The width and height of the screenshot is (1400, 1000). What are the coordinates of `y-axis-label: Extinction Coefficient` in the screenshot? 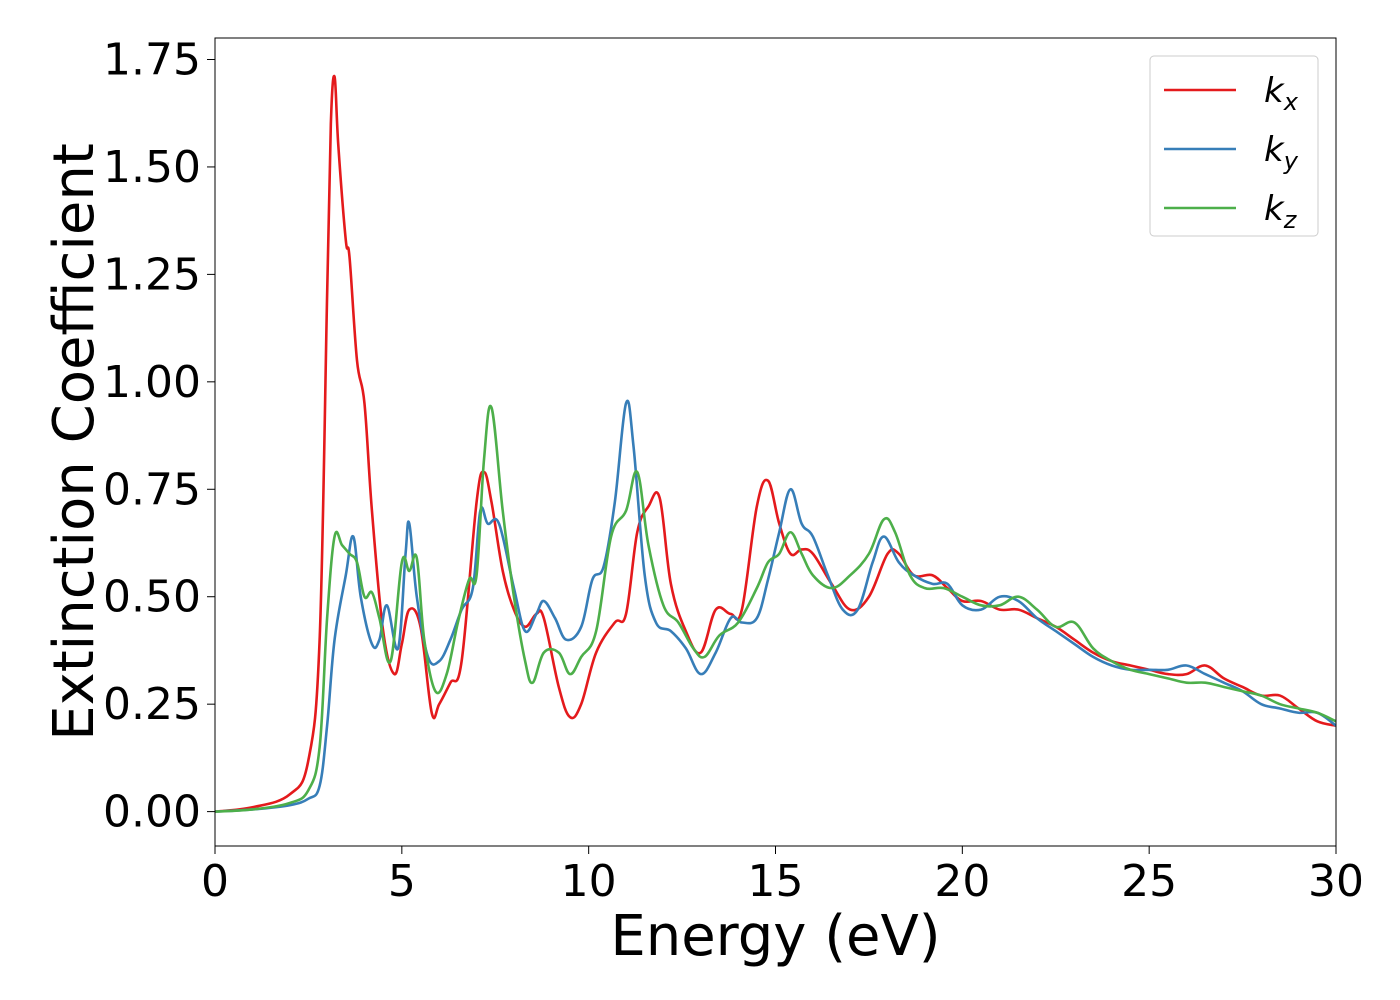 It's located at (74, 442).